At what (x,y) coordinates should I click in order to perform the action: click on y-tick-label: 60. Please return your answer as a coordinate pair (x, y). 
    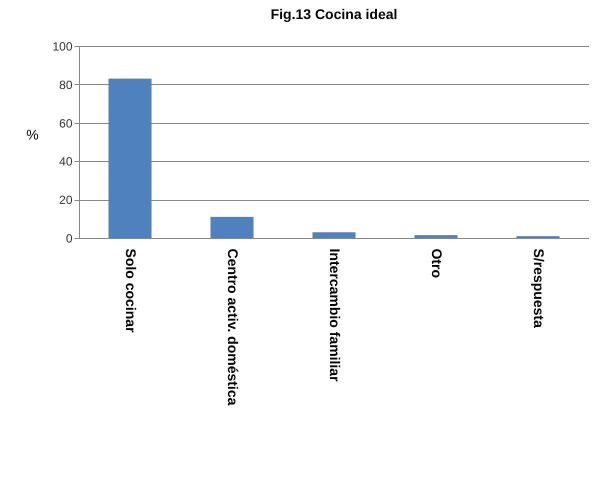
    Looking at the image, I should click on (66, 123).